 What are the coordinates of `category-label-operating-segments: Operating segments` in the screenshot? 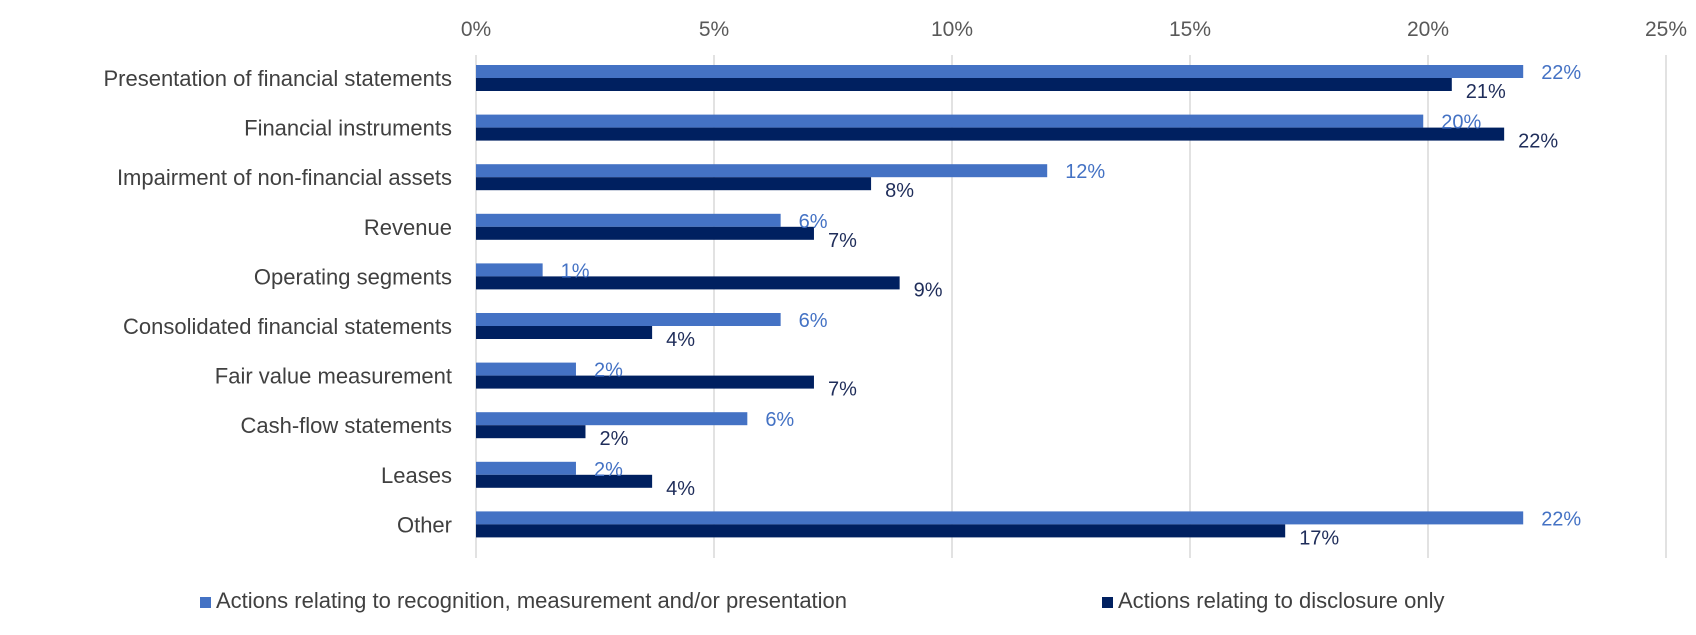 It's located at (353, 276).